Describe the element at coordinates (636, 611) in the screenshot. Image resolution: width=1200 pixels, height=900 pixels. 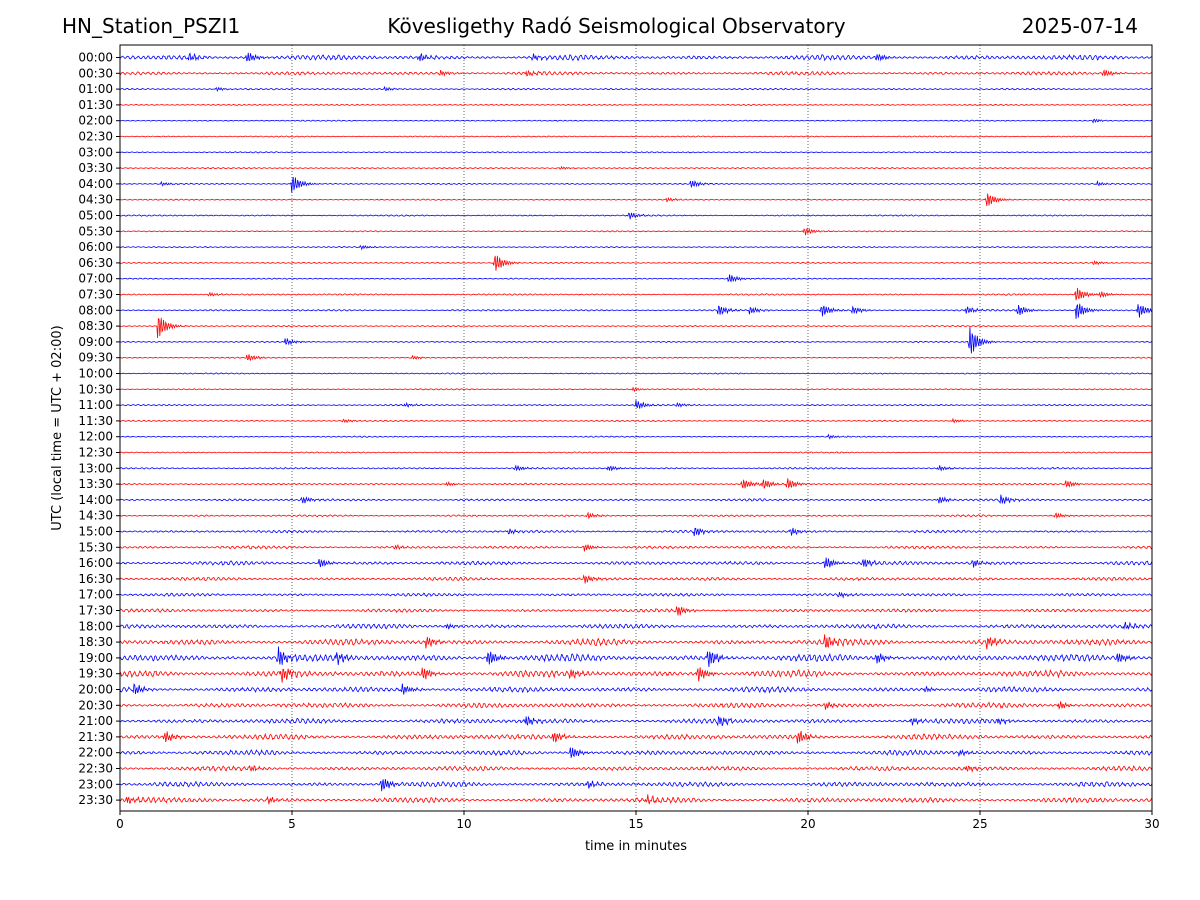
I see `trace-17:30` at that location.